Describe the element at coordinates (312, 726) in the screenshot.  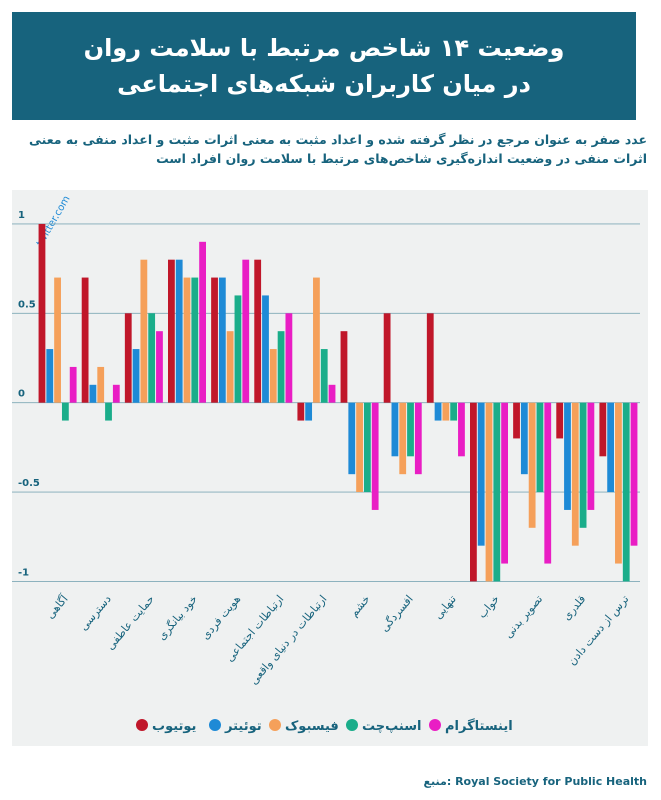
I see `legend-label: فیسبوک` at that location.